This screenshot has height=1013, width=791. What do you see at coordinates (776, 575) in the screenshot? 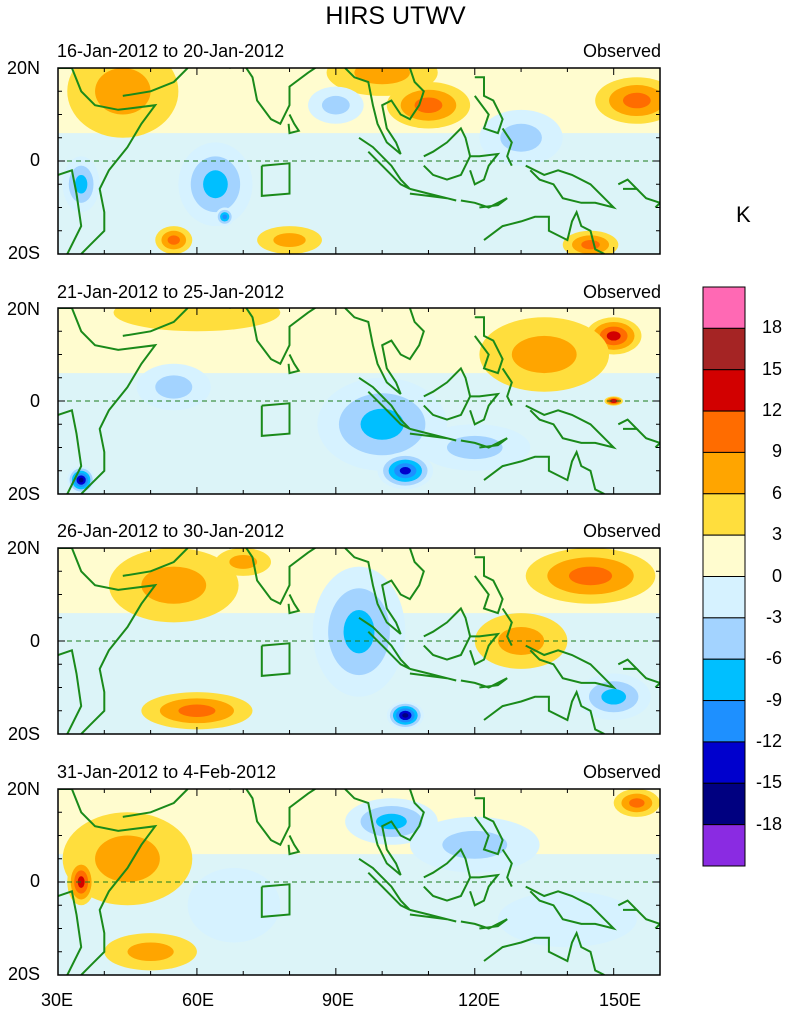
I see `colorbar-level-label: 0` at bounding box center [776, 575].